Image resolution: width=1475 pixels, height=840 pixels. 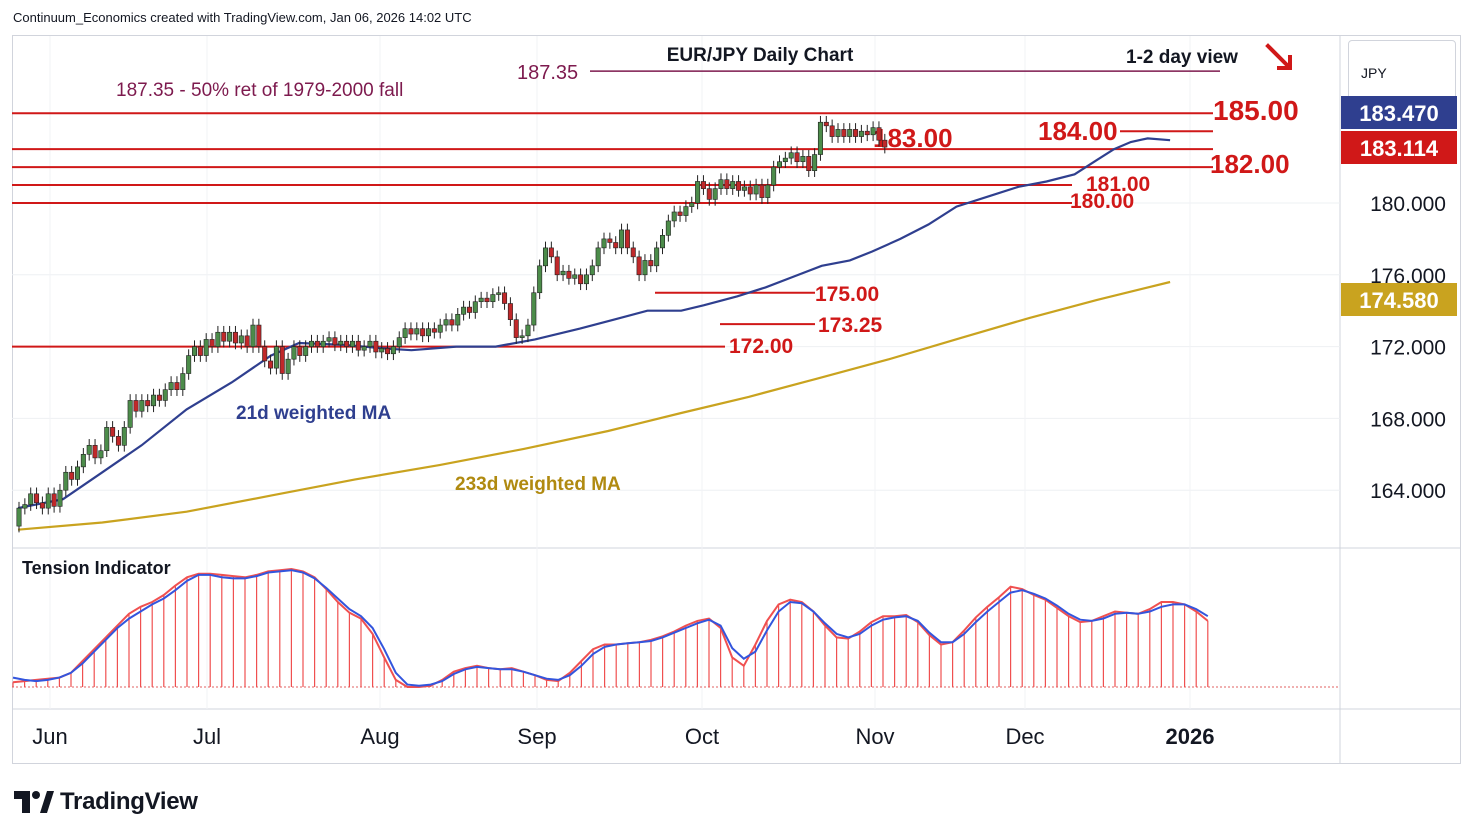 I want to click on level-label-181.00: 181.00, so click(x=1118, y=184).